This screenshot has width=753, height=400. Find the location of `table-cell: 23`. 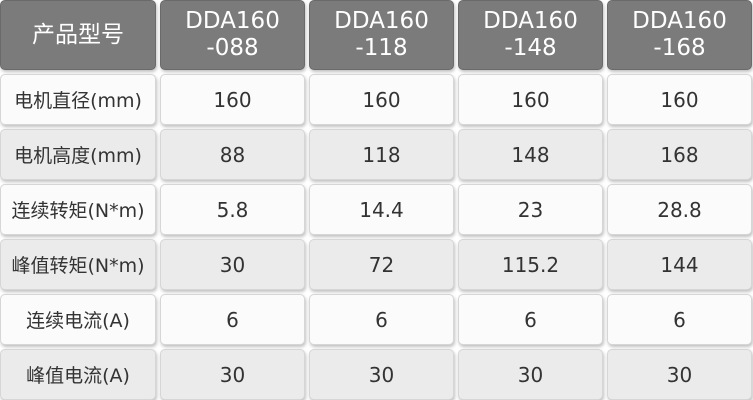

table-cell: 23 is located at coordinates (530, 209).